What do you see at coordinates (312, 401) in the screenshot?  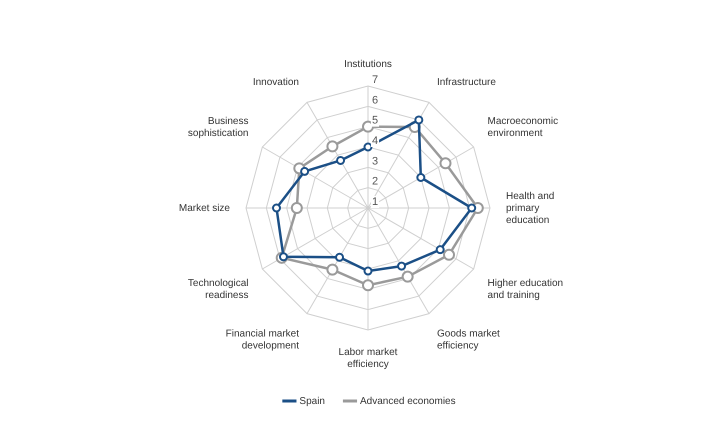 I see `legend-label: Spain` at bounding box center [312, 401].